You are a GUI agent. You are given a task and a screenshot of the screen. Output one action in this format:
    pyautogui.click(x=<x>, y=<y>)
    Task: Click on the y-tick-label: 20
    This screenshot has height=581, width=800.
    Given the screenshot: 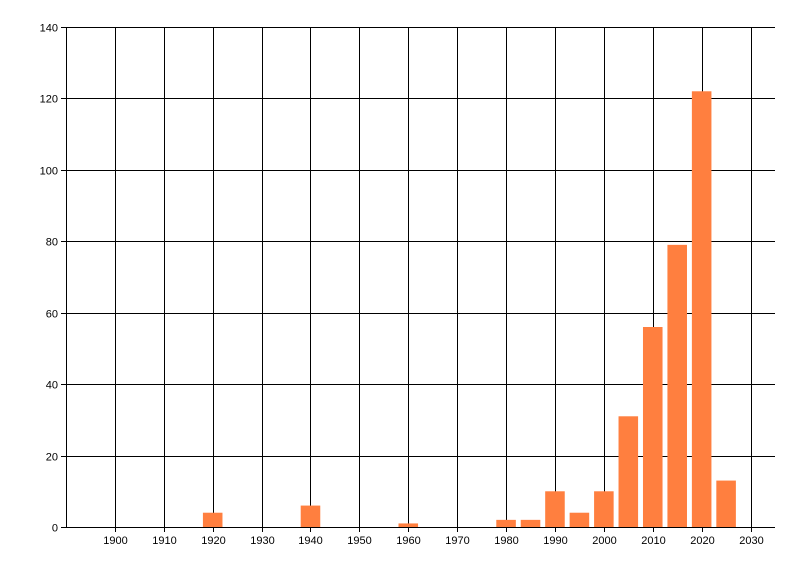 What is the action you would take?
    pyautogui.click(x=52, y=458)
    